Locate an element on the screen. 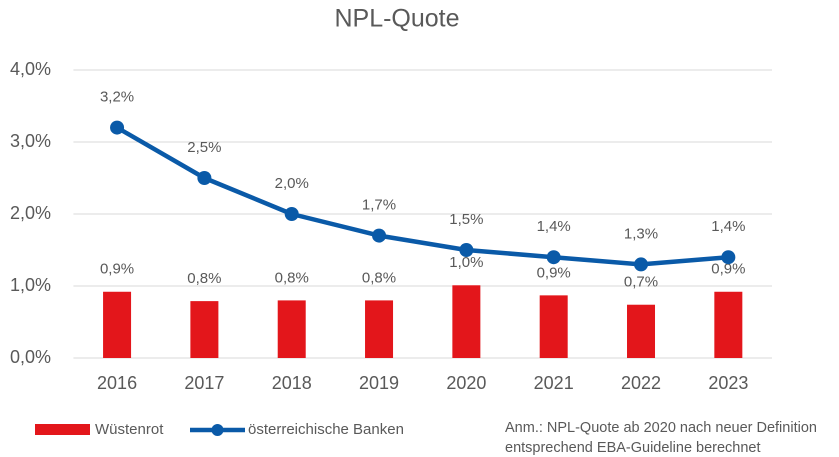  legend-label: Wüstenrot is located at coordinates (129, 429).